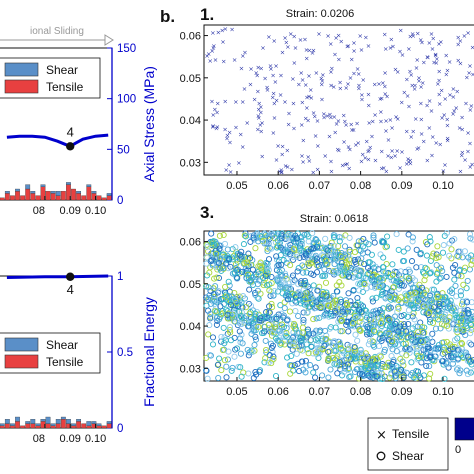 The width and height of the screenshot is (474, 474). I want to click on bottom-left-marker-label: 4, so click(70, 289).